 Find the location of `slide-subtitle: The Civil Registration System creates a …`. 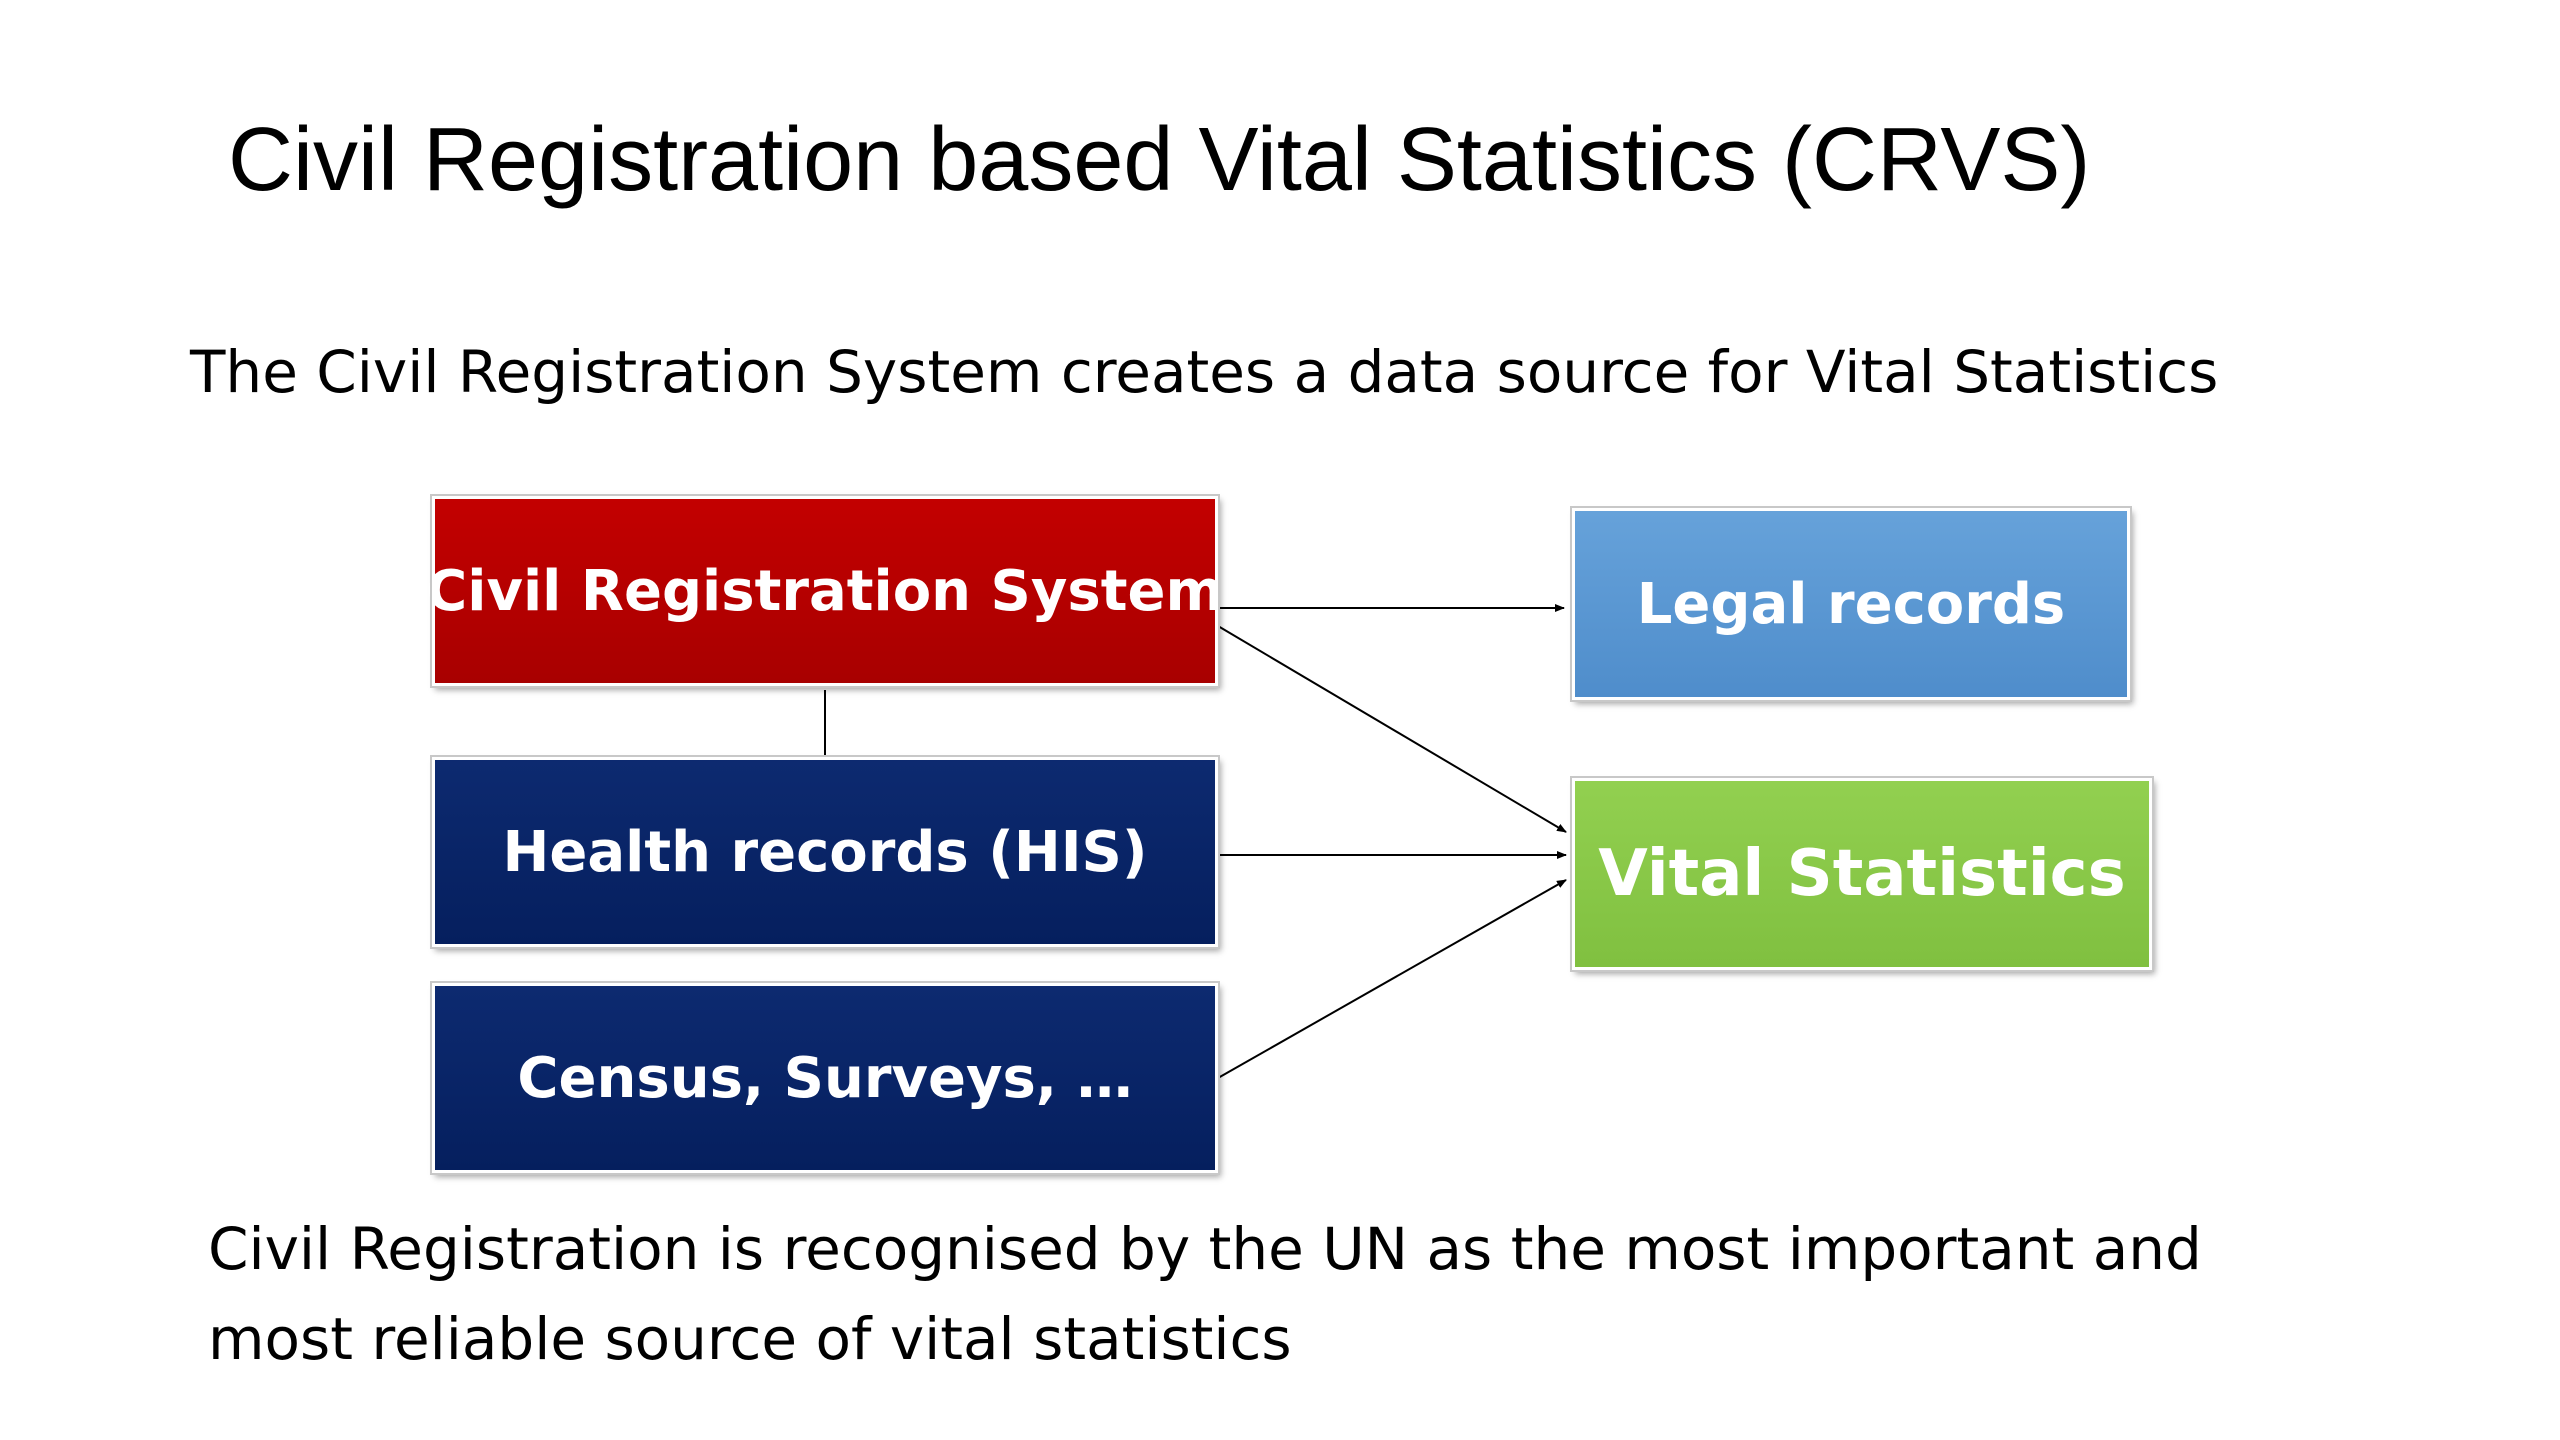

slide-subtitle: The Civil Registration System creates a … is located at coordinates (1204, 372).